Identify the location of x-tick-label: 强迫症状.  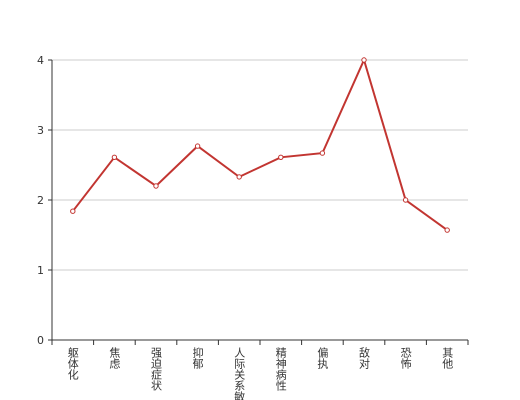
(156, 369).